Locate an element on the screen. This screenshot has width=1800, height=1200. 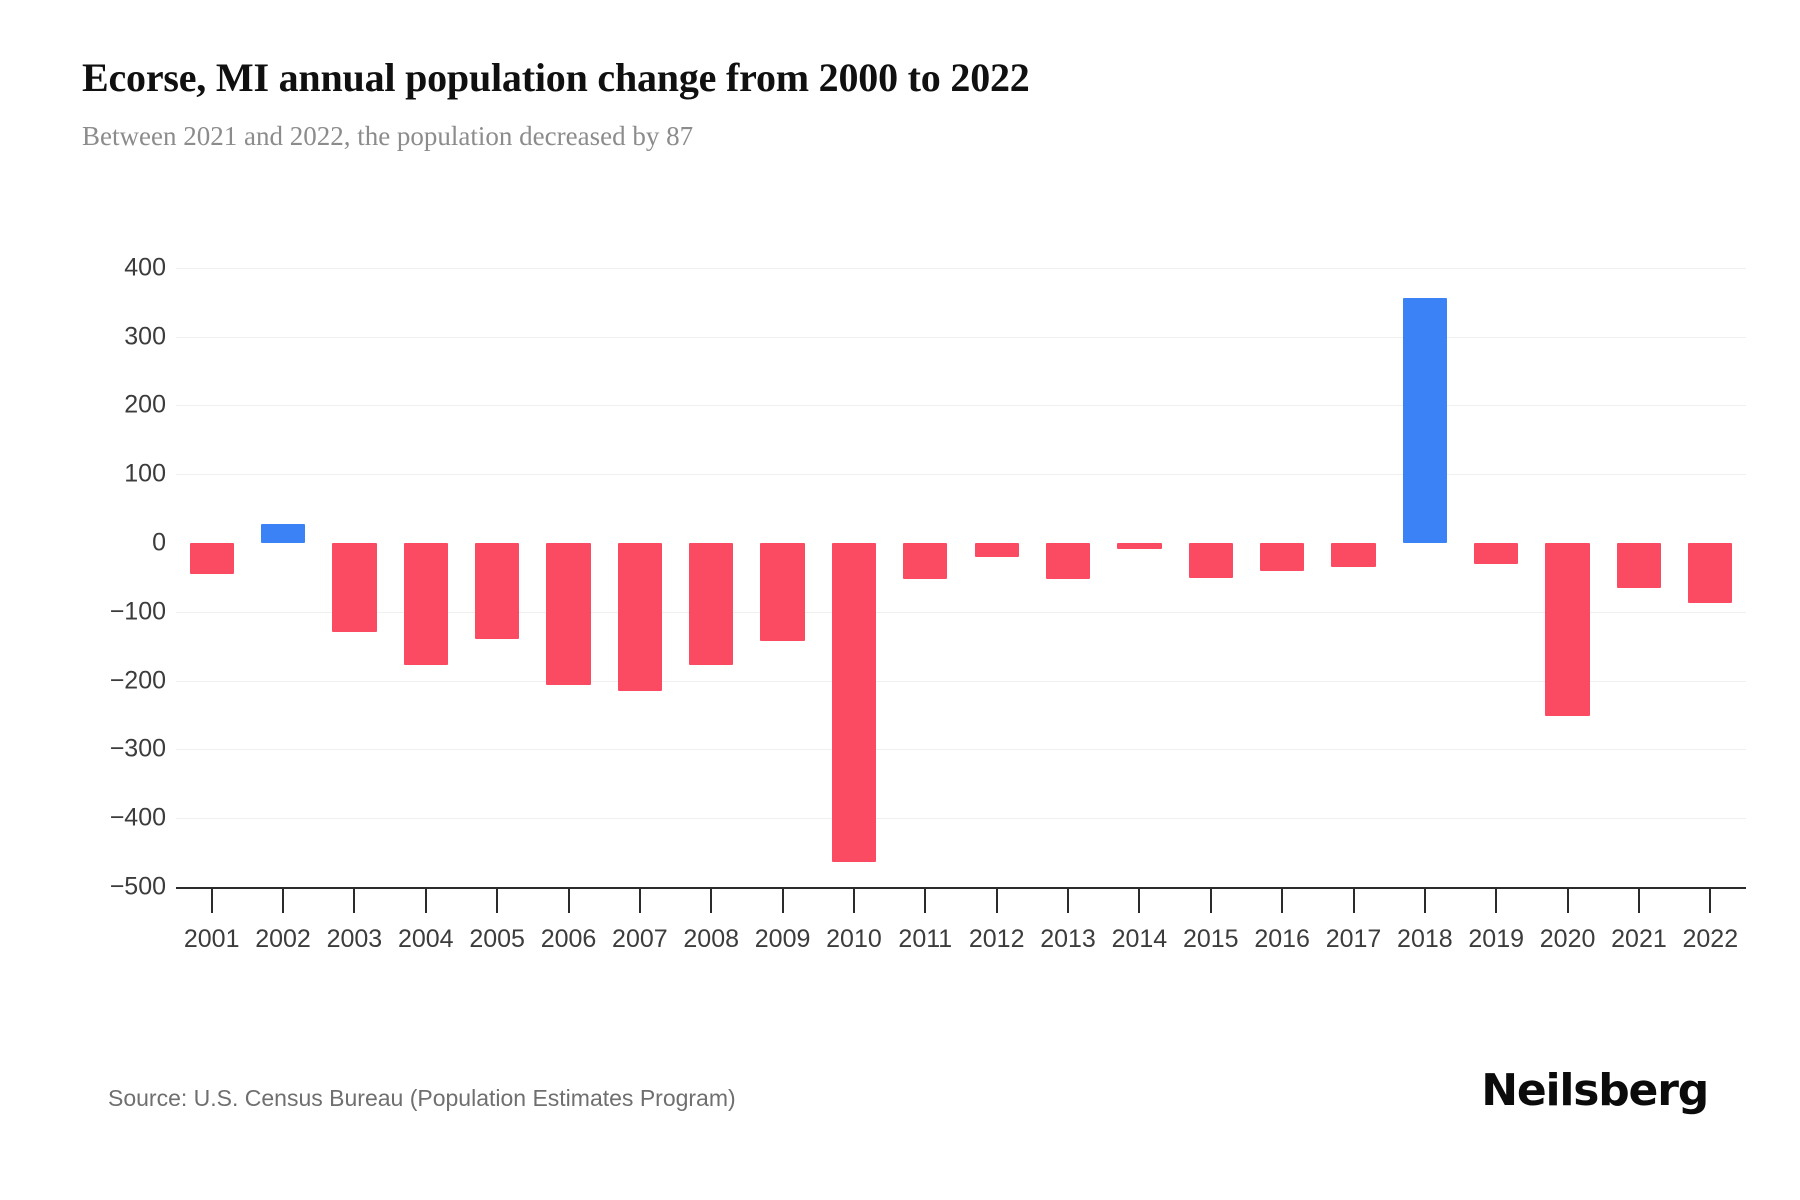
x-axis-tick-label: 2016 is located at coordinates (1282, 939).